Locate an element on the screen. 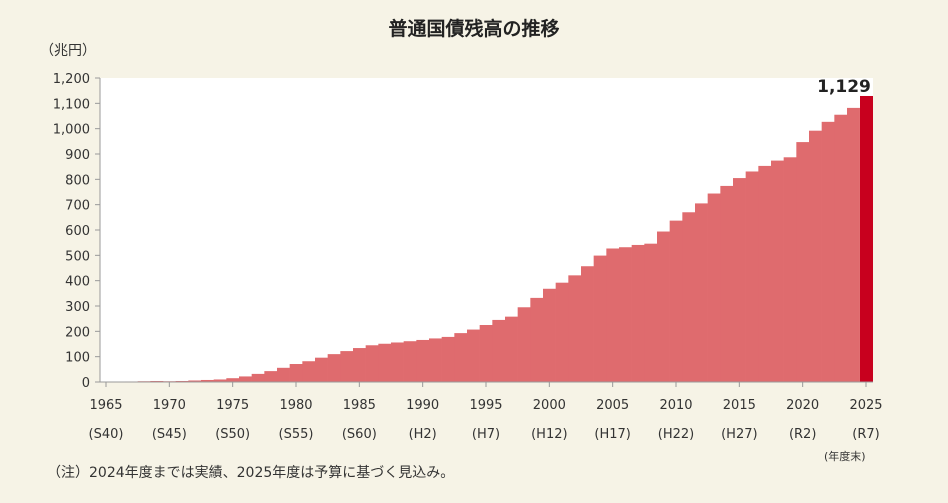 The height and width of the screenshot is (503, 948). x-era-label: (H17) is located at coordinates (612, 434).